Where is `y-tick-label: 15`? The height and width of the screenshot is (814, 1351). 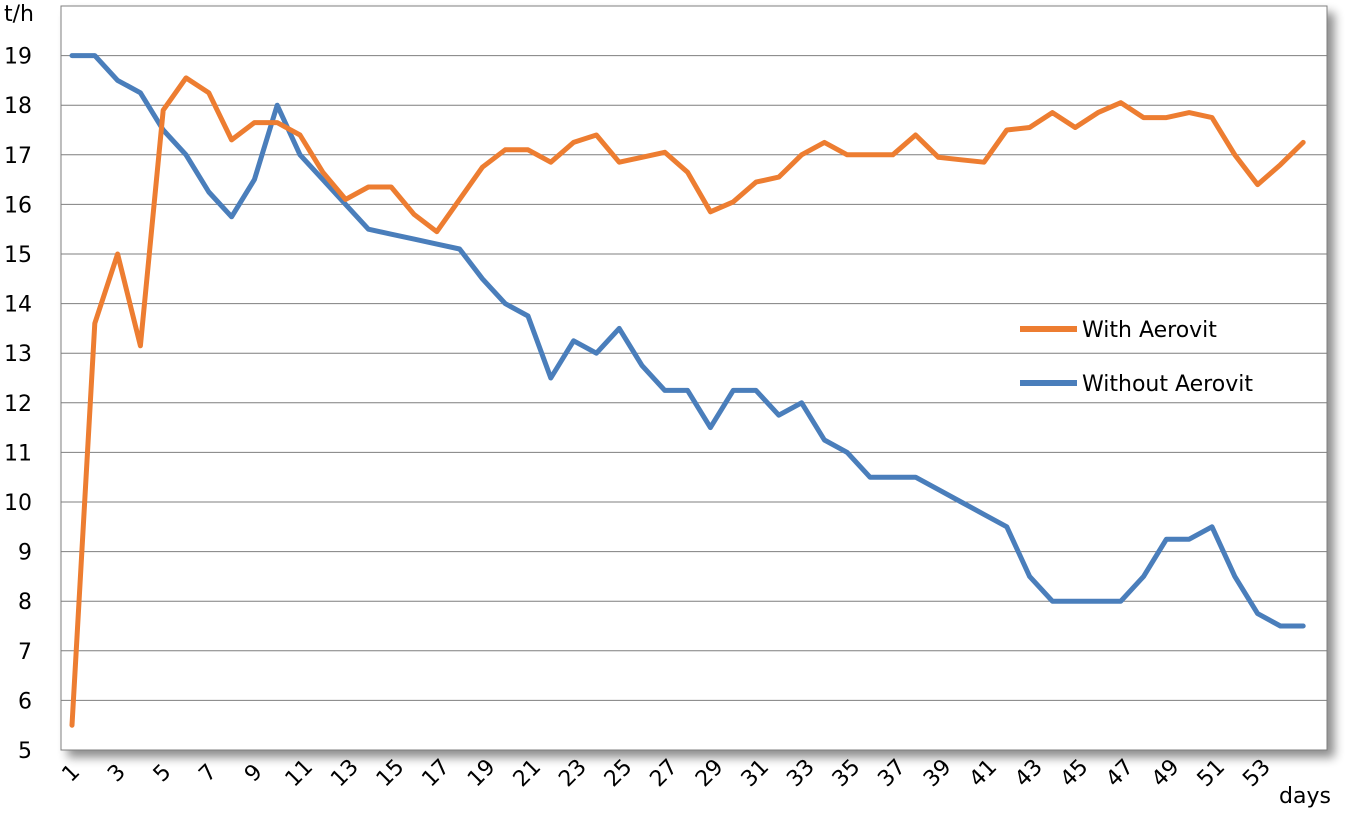 y-tick-label: 15 is located at coordinates (18, 255).